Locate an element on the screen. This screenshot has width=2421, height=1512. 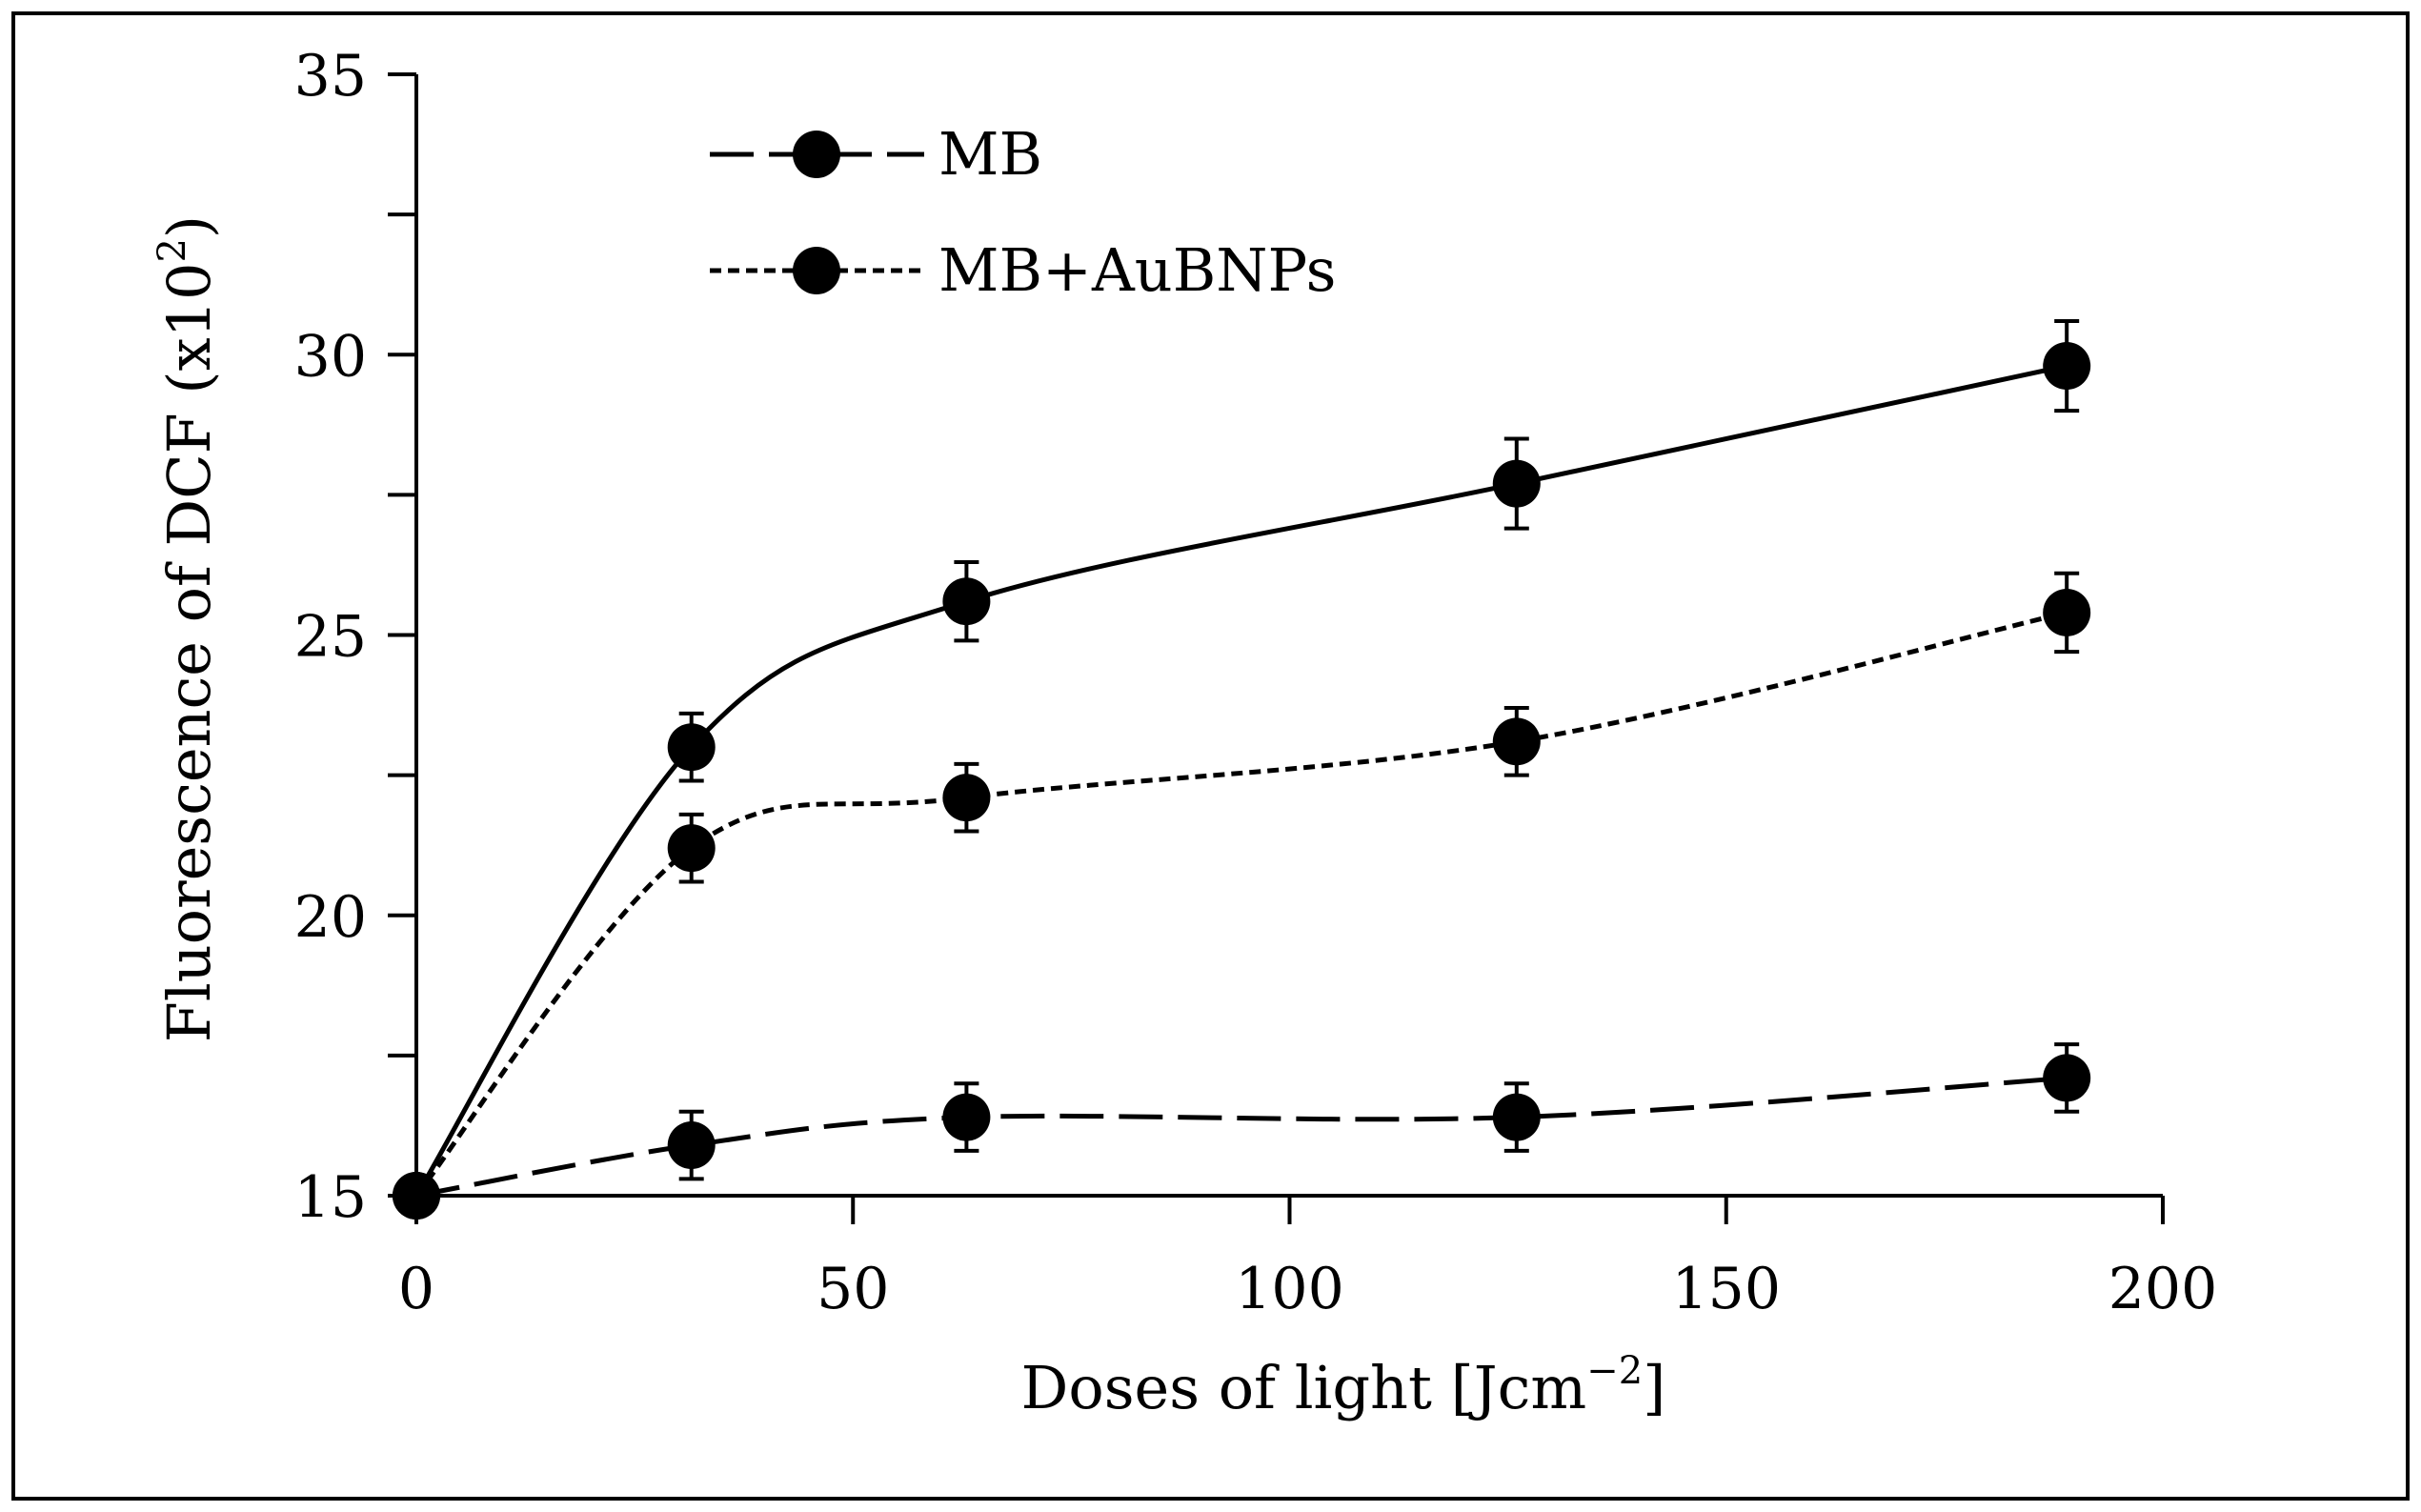
y-axis-title: Fluorescence of DCF (x102) is located at coordinates (188, 628).